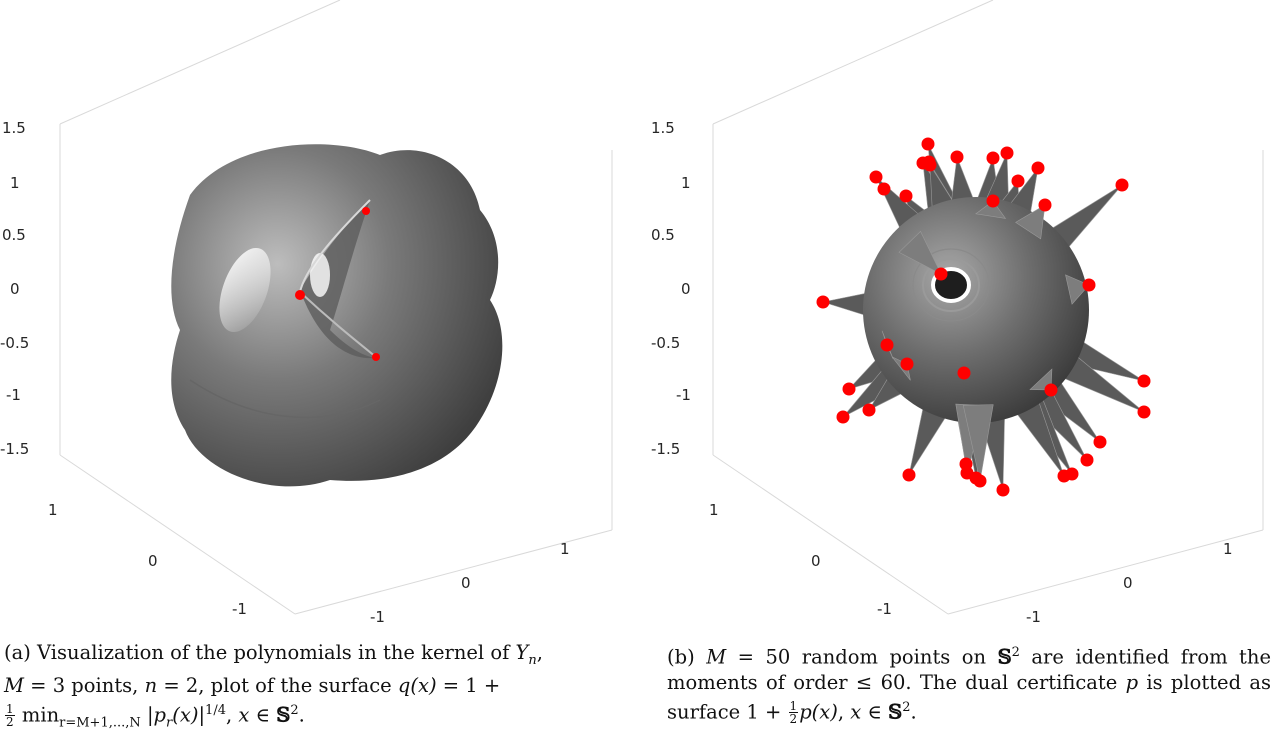 This screenshot has height=735, width=1271. What do you see at coordinates (671, 288) in the screenshot?
I see `z-axis-ticks: 1.5 1 0.5 0 -0.5 -1 -1.5` at bounding box center [671, 288].